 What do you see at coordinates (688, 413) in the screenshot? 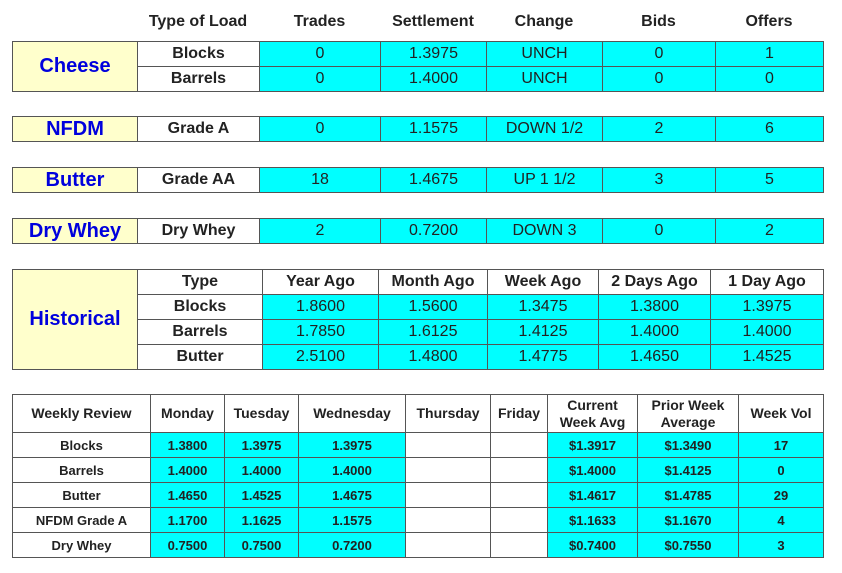
I see `column-header: Prior Week Average` at bounding box center [688, 413].